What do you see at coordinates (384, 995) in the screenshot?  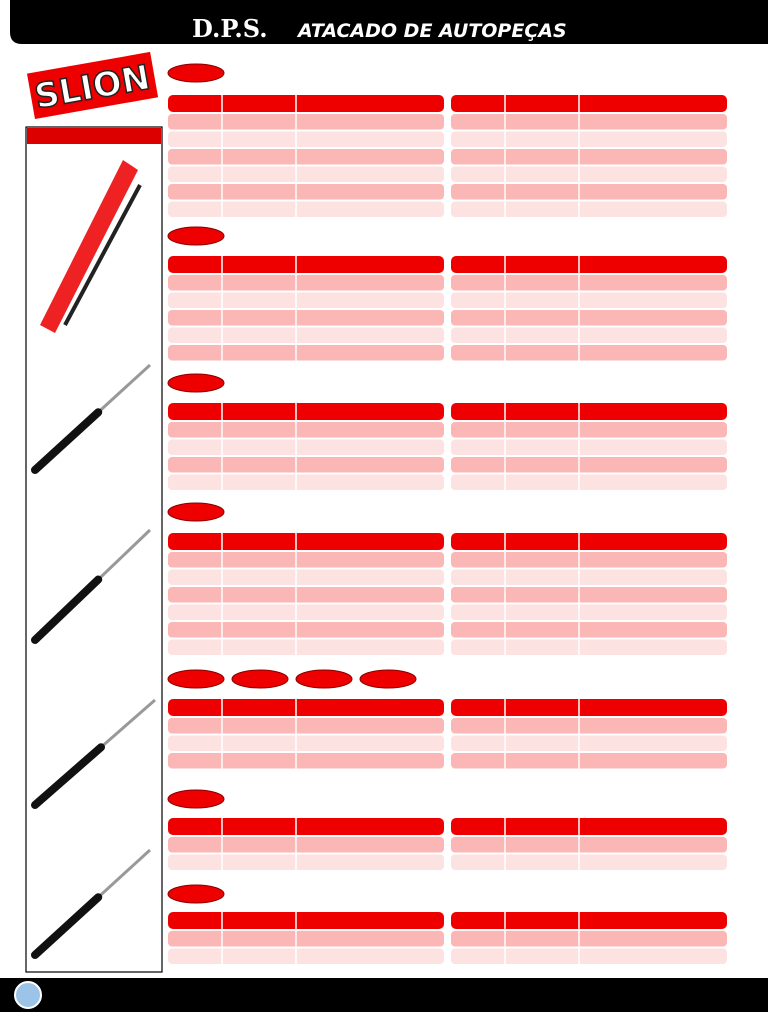 I see `bottom-bar` at bounding box center [384, 995].